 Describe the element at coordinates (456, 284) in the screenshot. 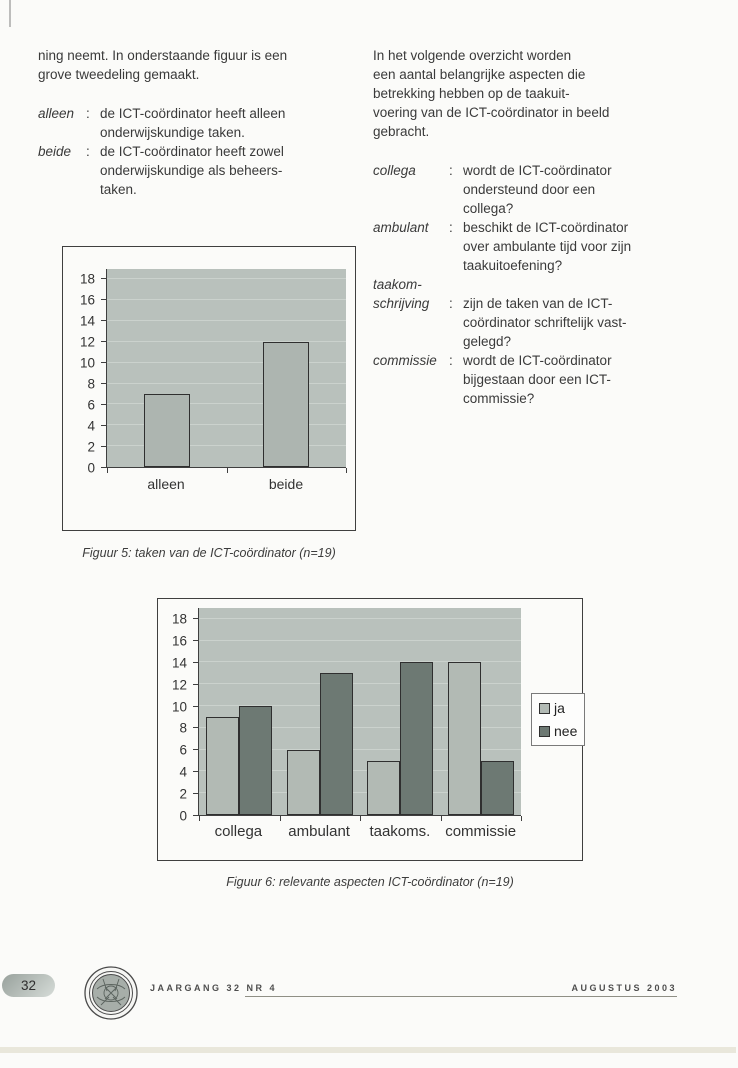

I see `term-colon` at that location.